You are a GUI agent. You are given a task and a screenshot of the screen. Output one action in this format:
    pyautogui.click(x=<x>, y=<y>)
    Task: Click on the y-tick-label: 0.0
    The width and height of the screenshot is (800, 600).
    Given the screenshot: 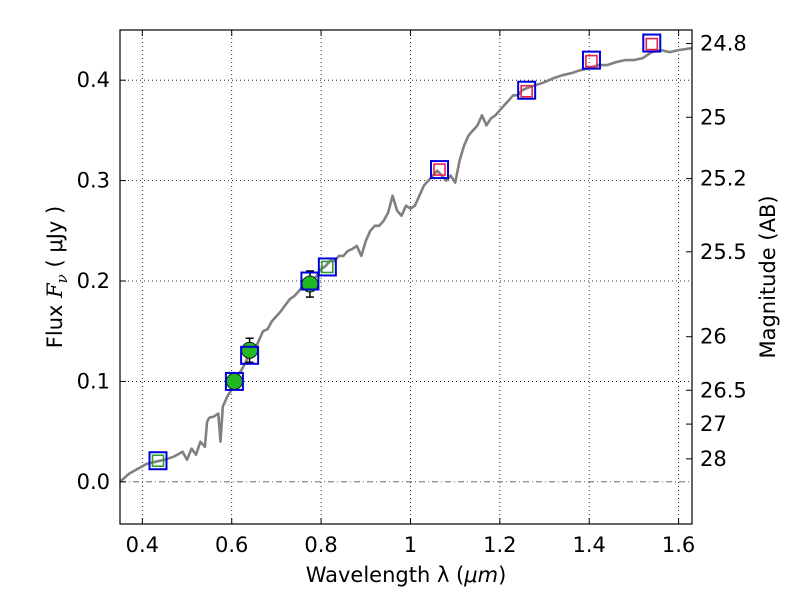 What is the action you would take?
    pyautogui.click(x=93, y=482)
    